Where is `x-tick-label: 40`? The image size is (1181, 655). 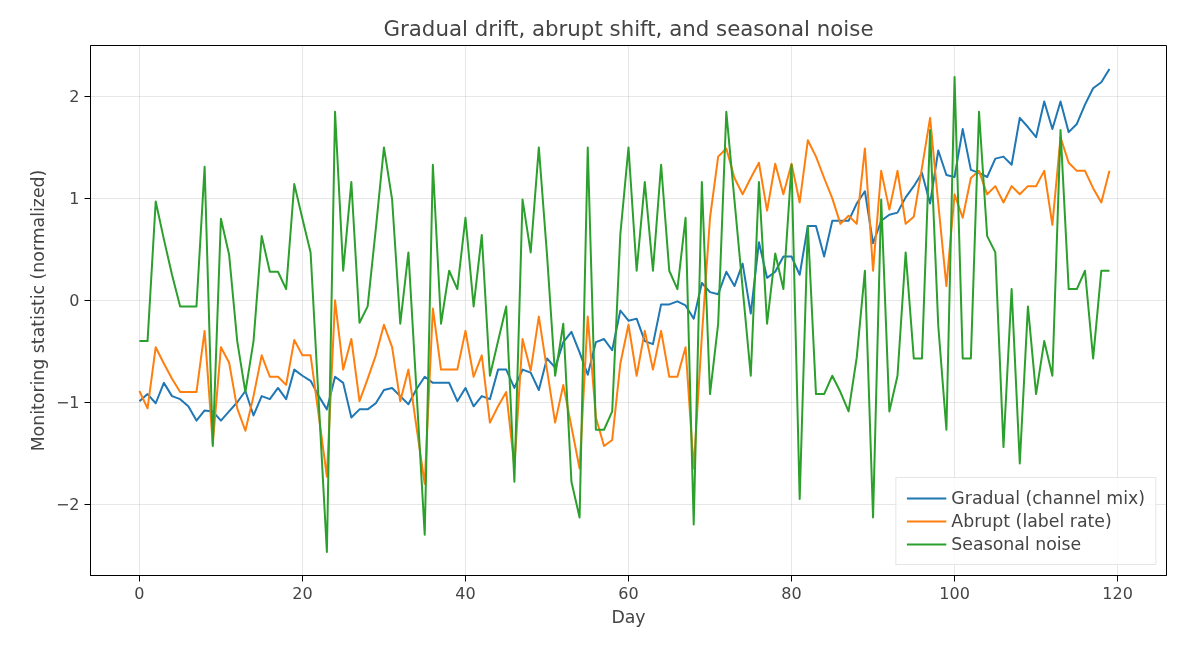 x-tick-label: 40 is located at coordinates (465, 593).